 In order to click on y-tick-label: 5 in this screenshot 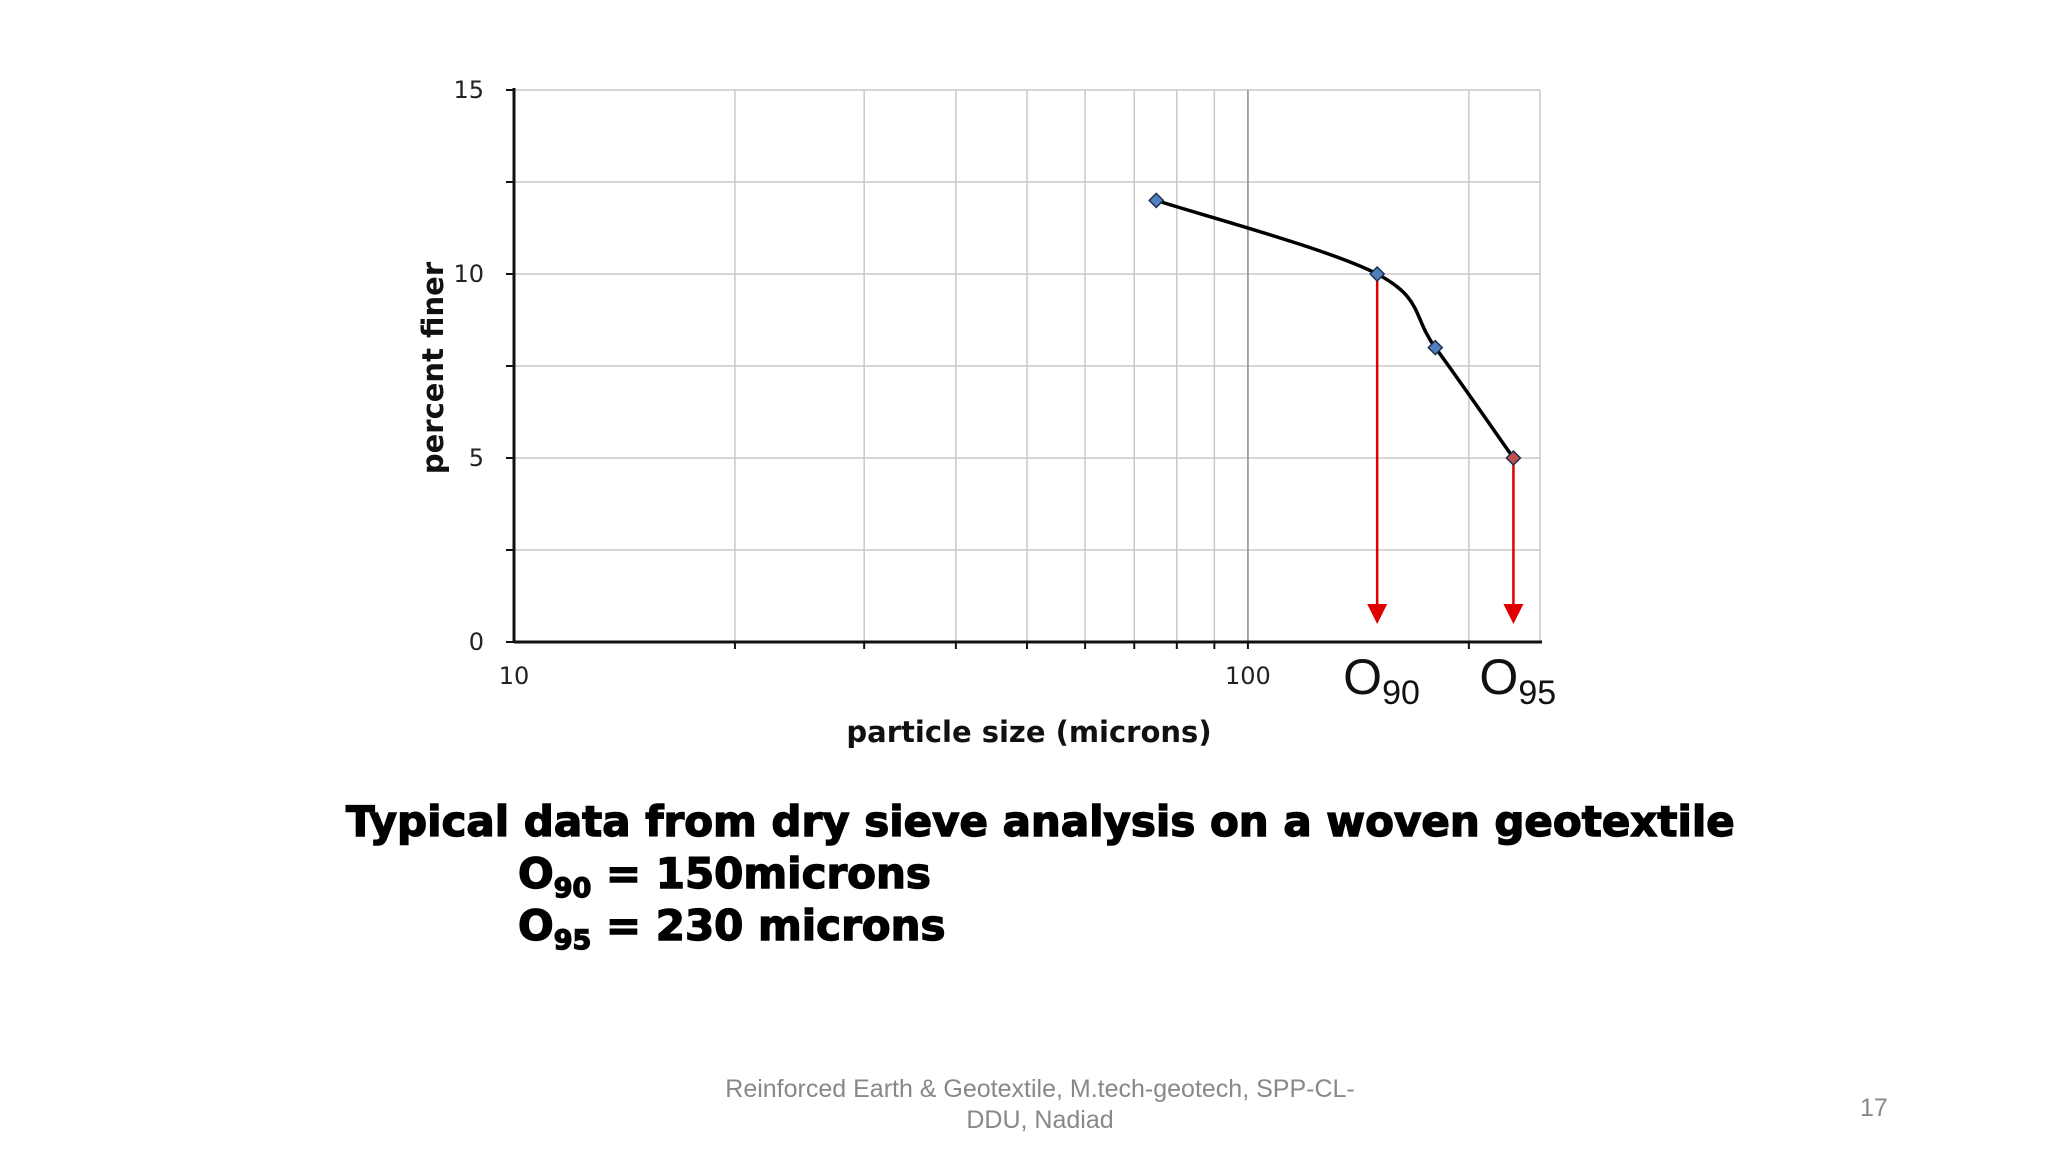, I will do `click(476, 458)`.